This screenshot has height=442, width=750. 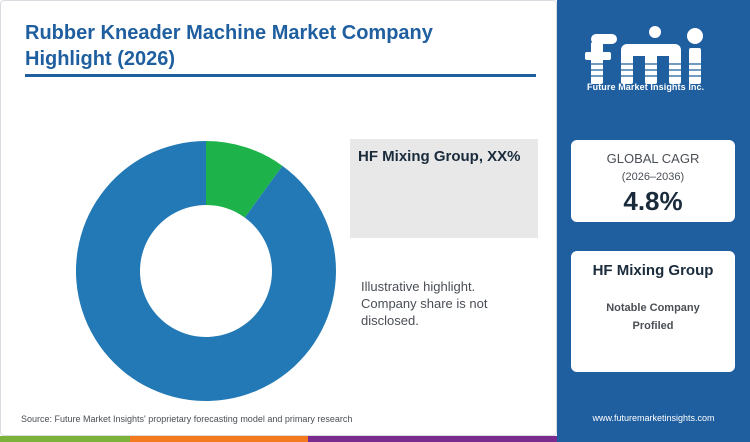 What do you see at coordinates (653, 317) in the screenshot?
I see `company-subtitle: Notable Company Profiled` at bounding box center [653, 317].